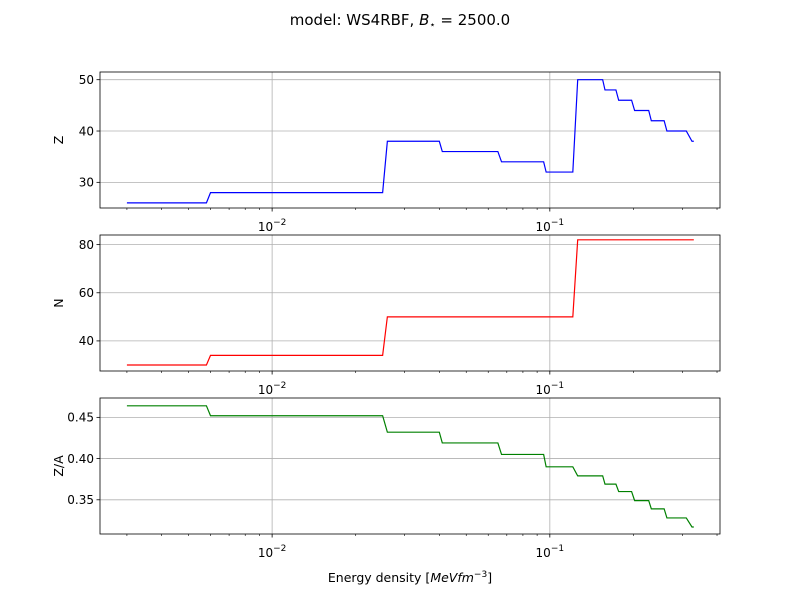 Image resolution: width=800 pixels, height=600 pixels. I want to click on y-tick-label: 0.40, so click(80, 459).